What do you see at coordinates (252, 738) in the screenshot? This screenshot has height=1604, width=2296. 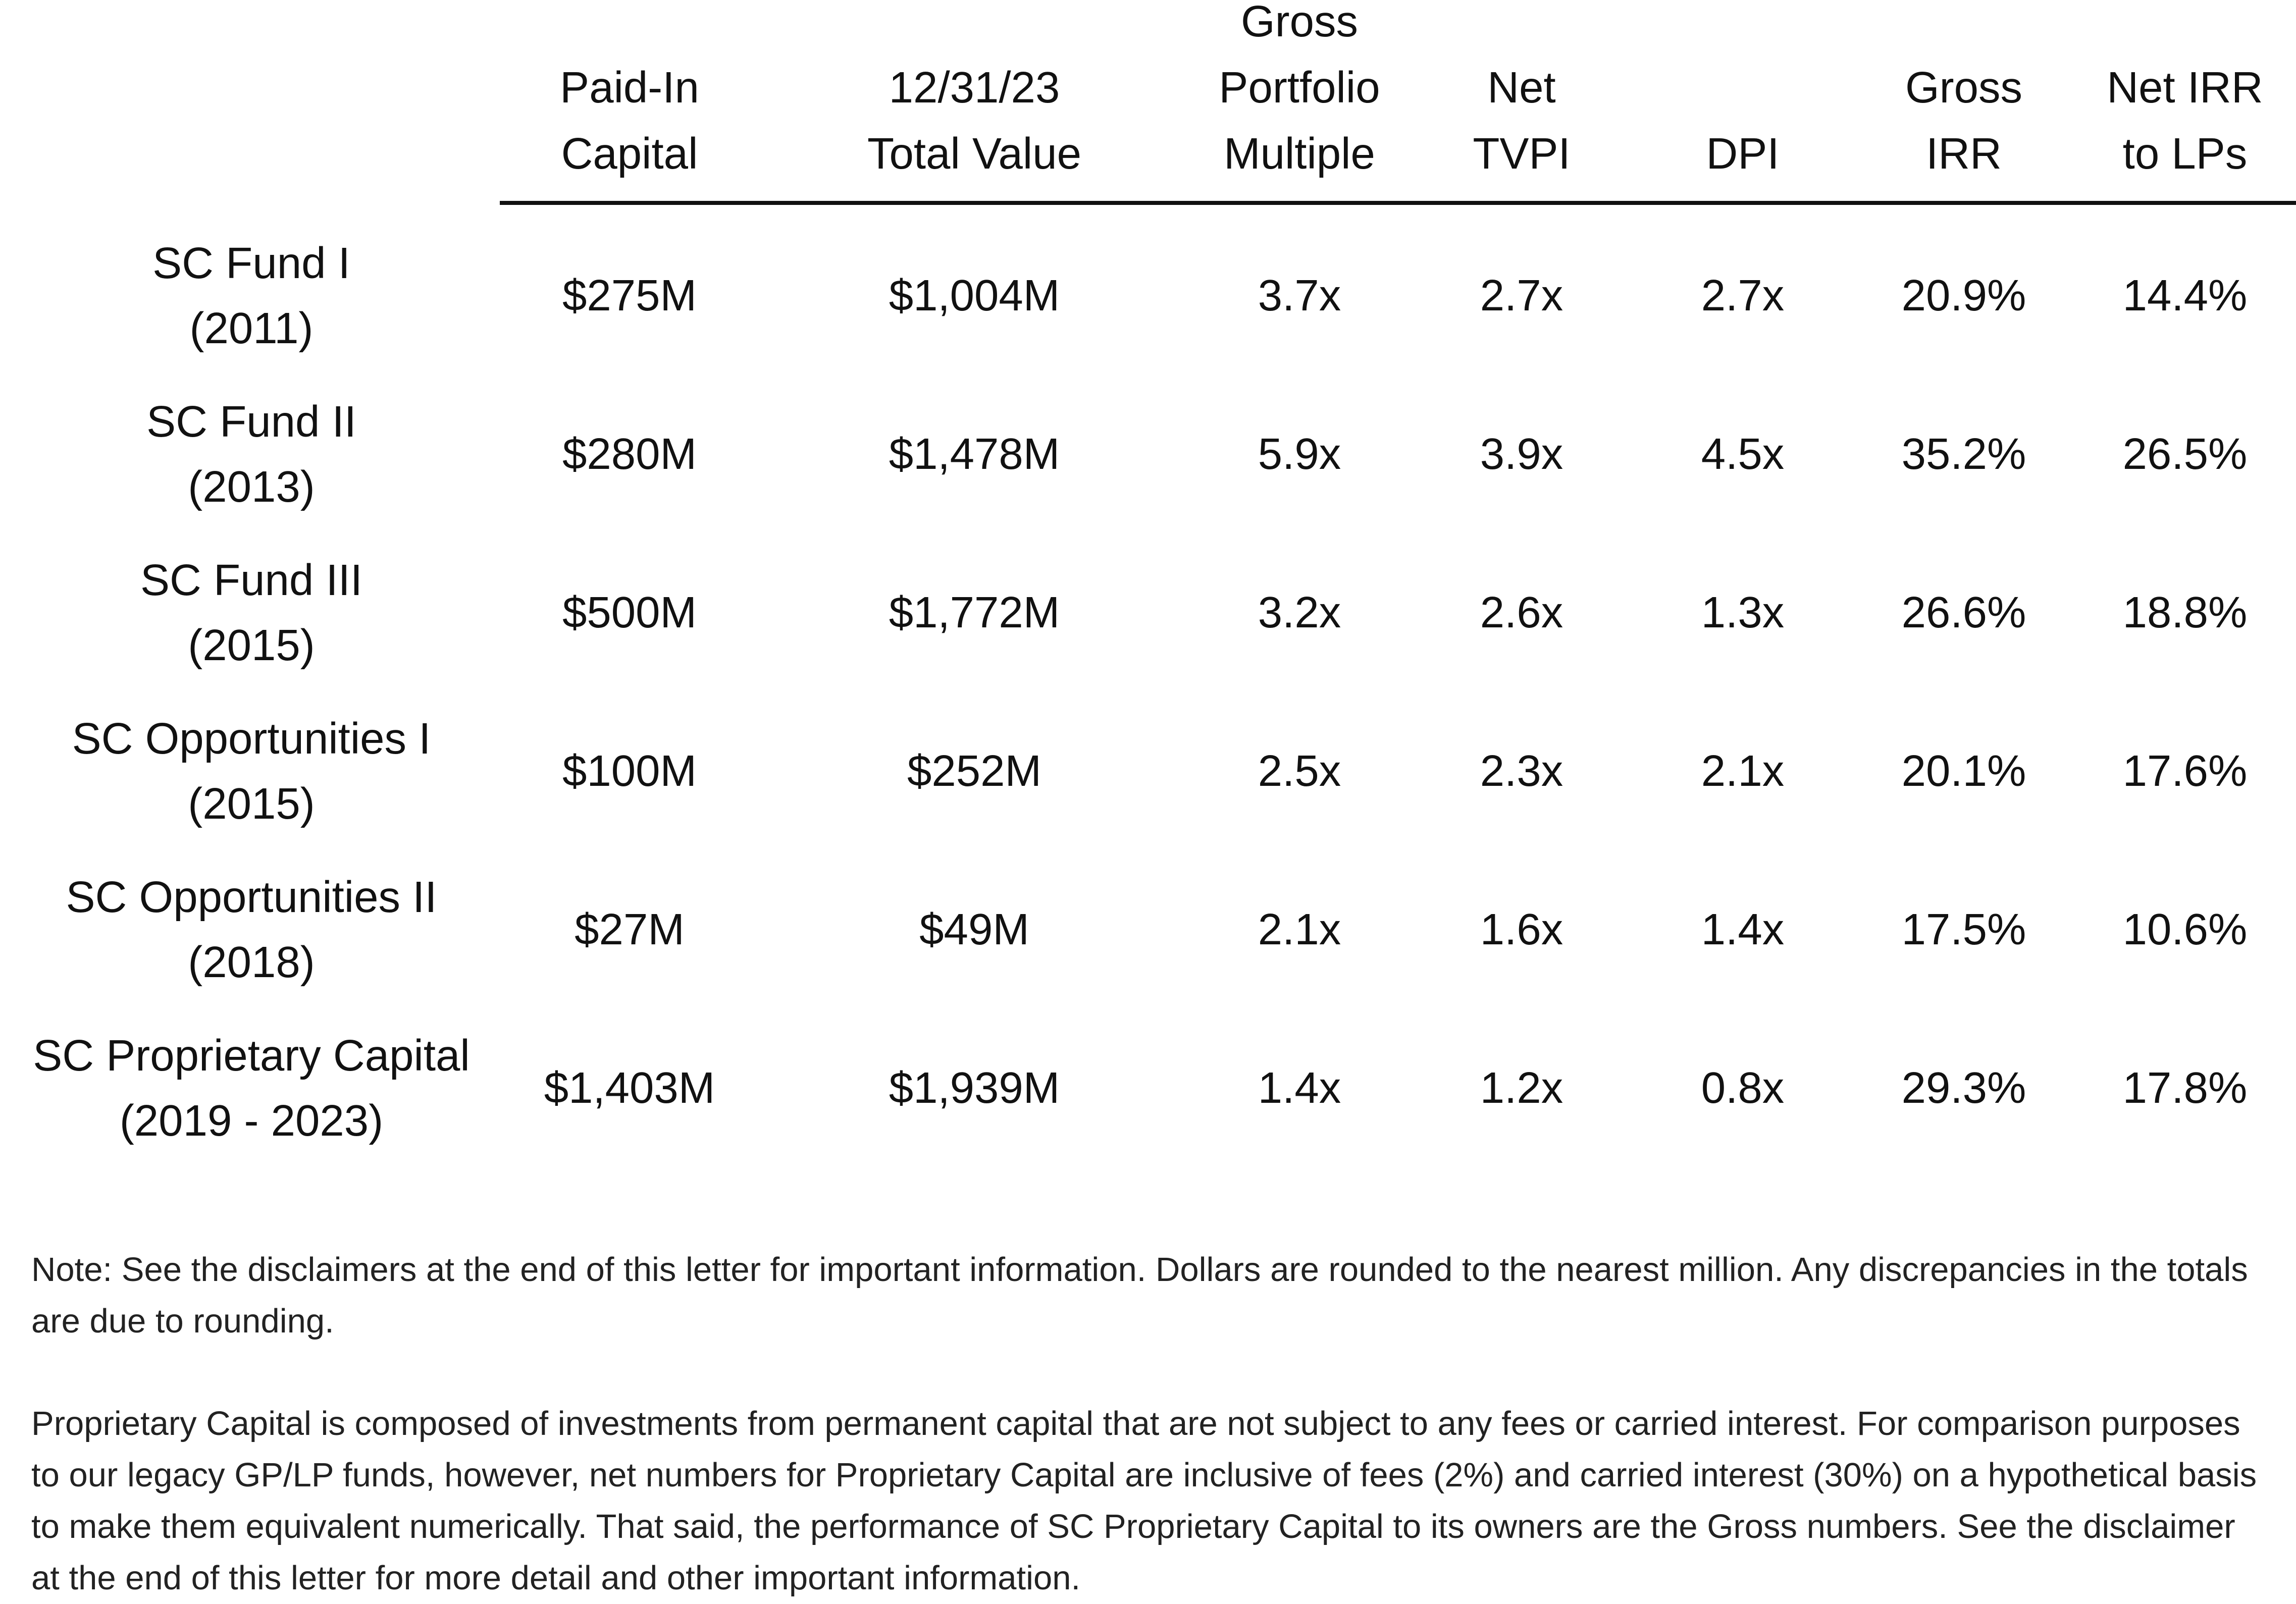 I see `fund-name: SC Opportunities I` at bounding box center [252, 738].